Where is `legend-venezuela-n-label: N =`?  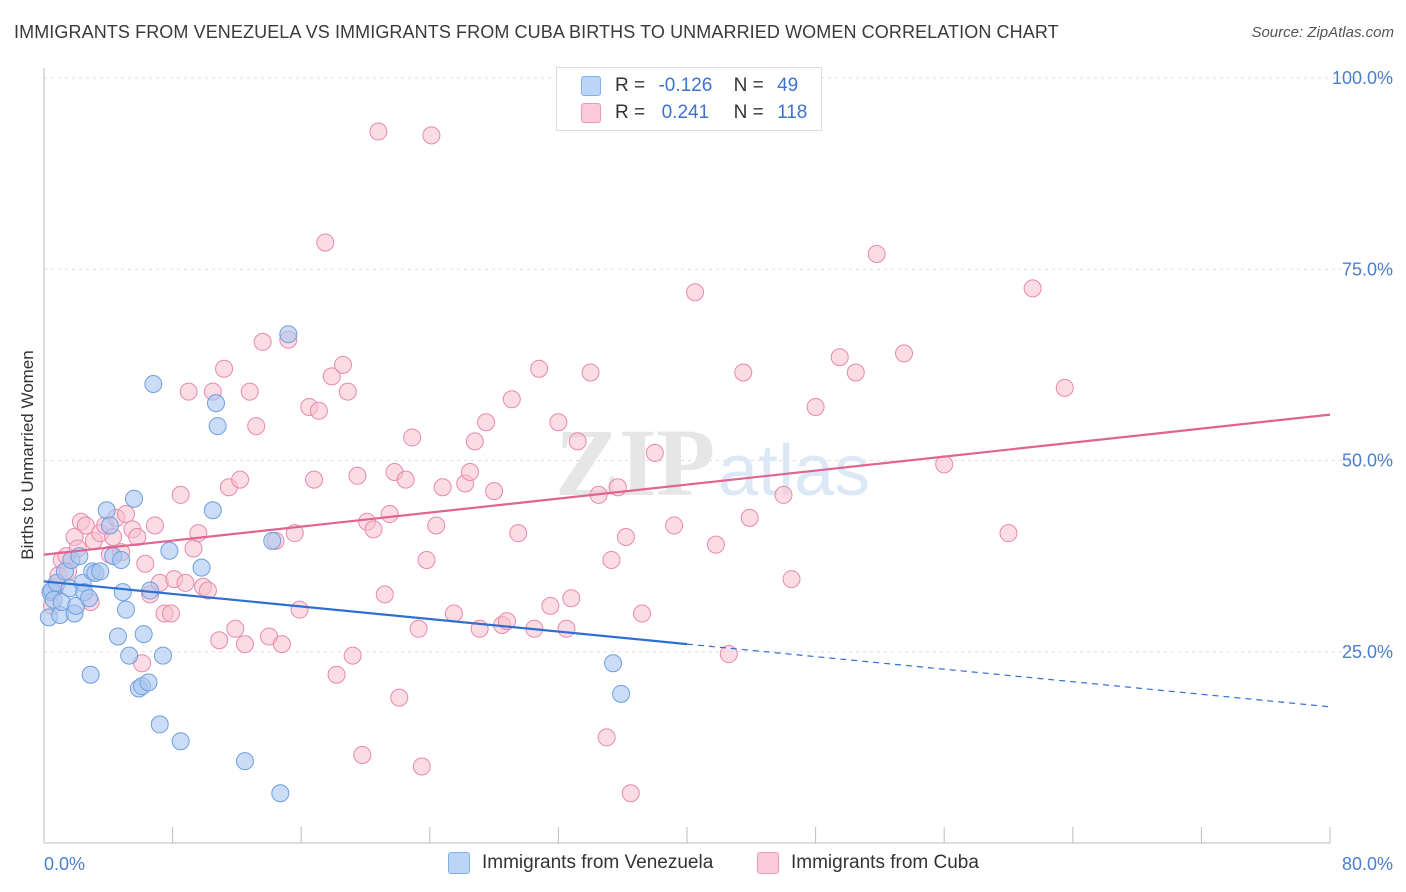
legend-venezuela-n-label: N = is located at coordinates (748, 85).